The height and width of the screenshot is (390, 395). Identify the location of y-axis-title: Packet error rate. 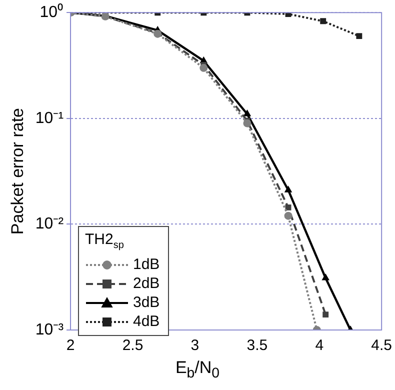
(17, 171).